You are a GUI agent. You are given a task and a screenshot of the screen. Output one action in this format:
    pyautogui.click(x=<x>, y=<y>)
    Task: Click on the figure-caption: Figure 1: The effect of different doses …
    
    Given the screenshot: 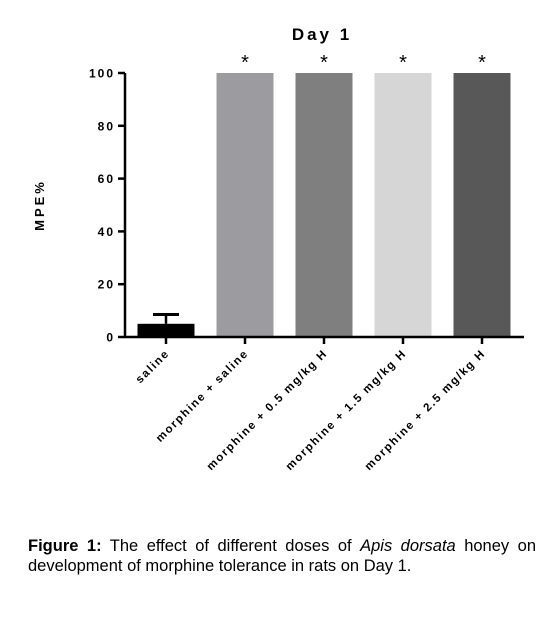 What is the action you would take?
    pyautogui.click(x=282, y=556)
    